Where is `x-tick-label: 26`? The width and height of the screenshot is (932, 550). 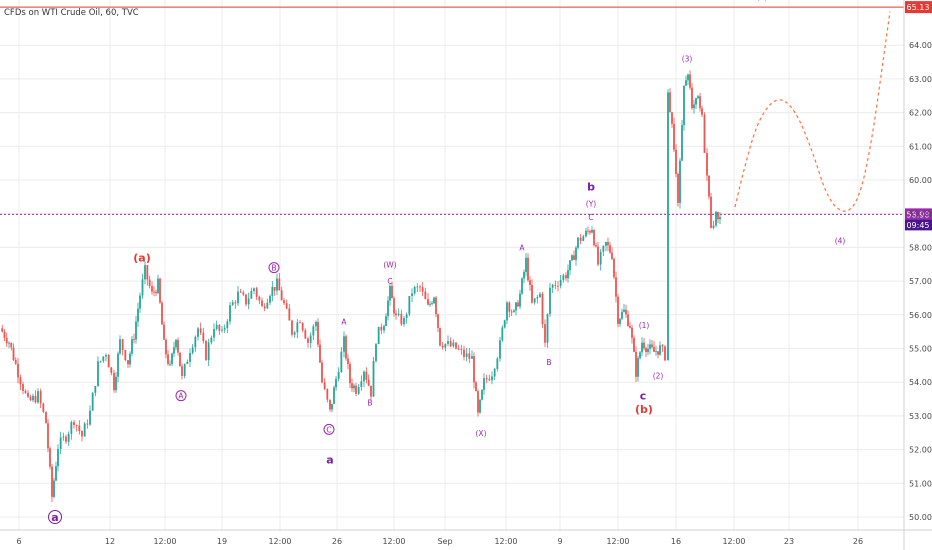
x-tick-label: 26 is located at coordinates (337, 541).